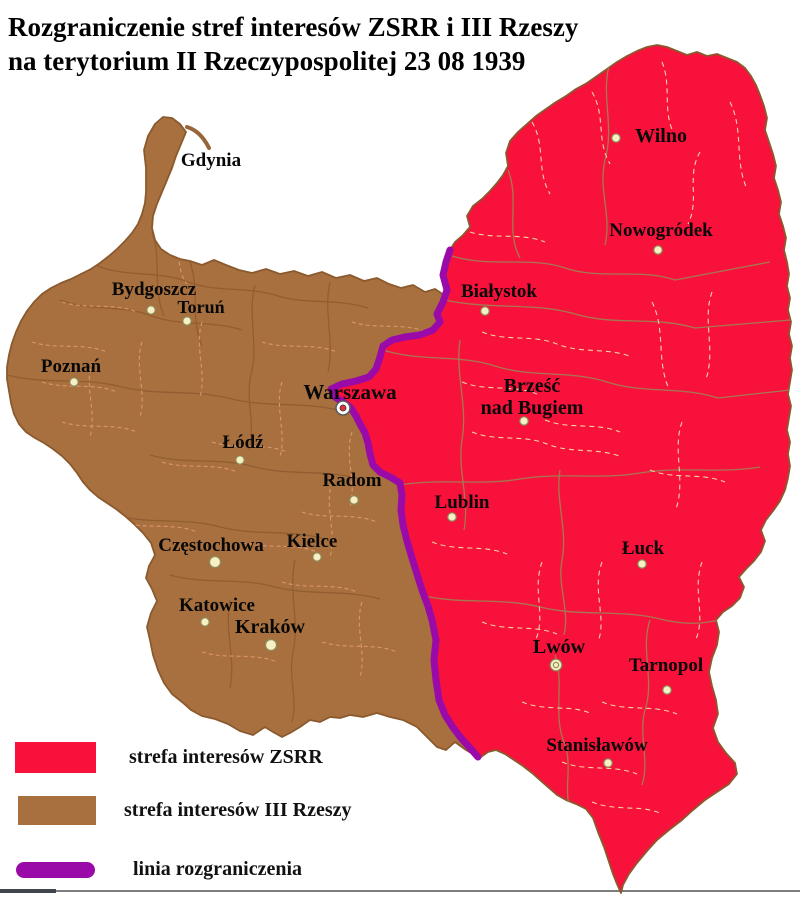  I want to click on city-label-krakow: Kraków, so click(270, 627).